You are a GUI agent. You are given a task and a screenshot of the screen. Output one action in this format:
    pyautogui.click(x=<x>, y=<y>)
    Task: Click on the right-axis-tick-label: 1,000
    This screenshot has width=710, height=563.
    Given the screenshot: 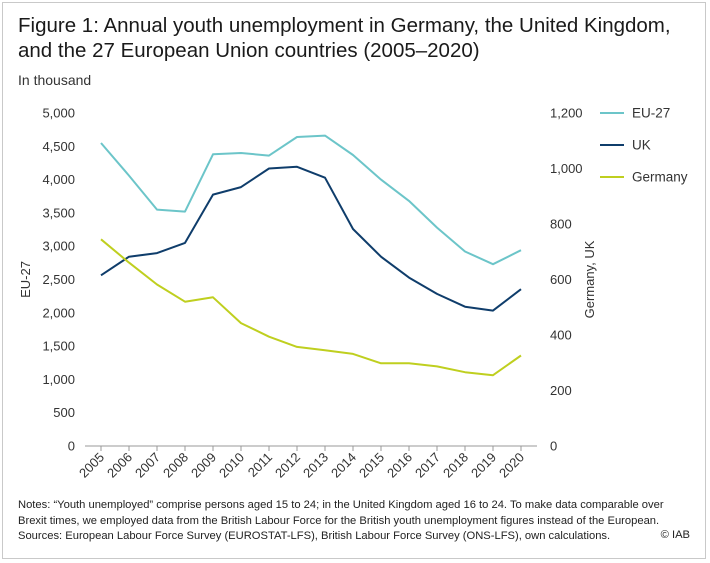 What is the action you would take?
    pyautogui.click(x=566, y=168)
    